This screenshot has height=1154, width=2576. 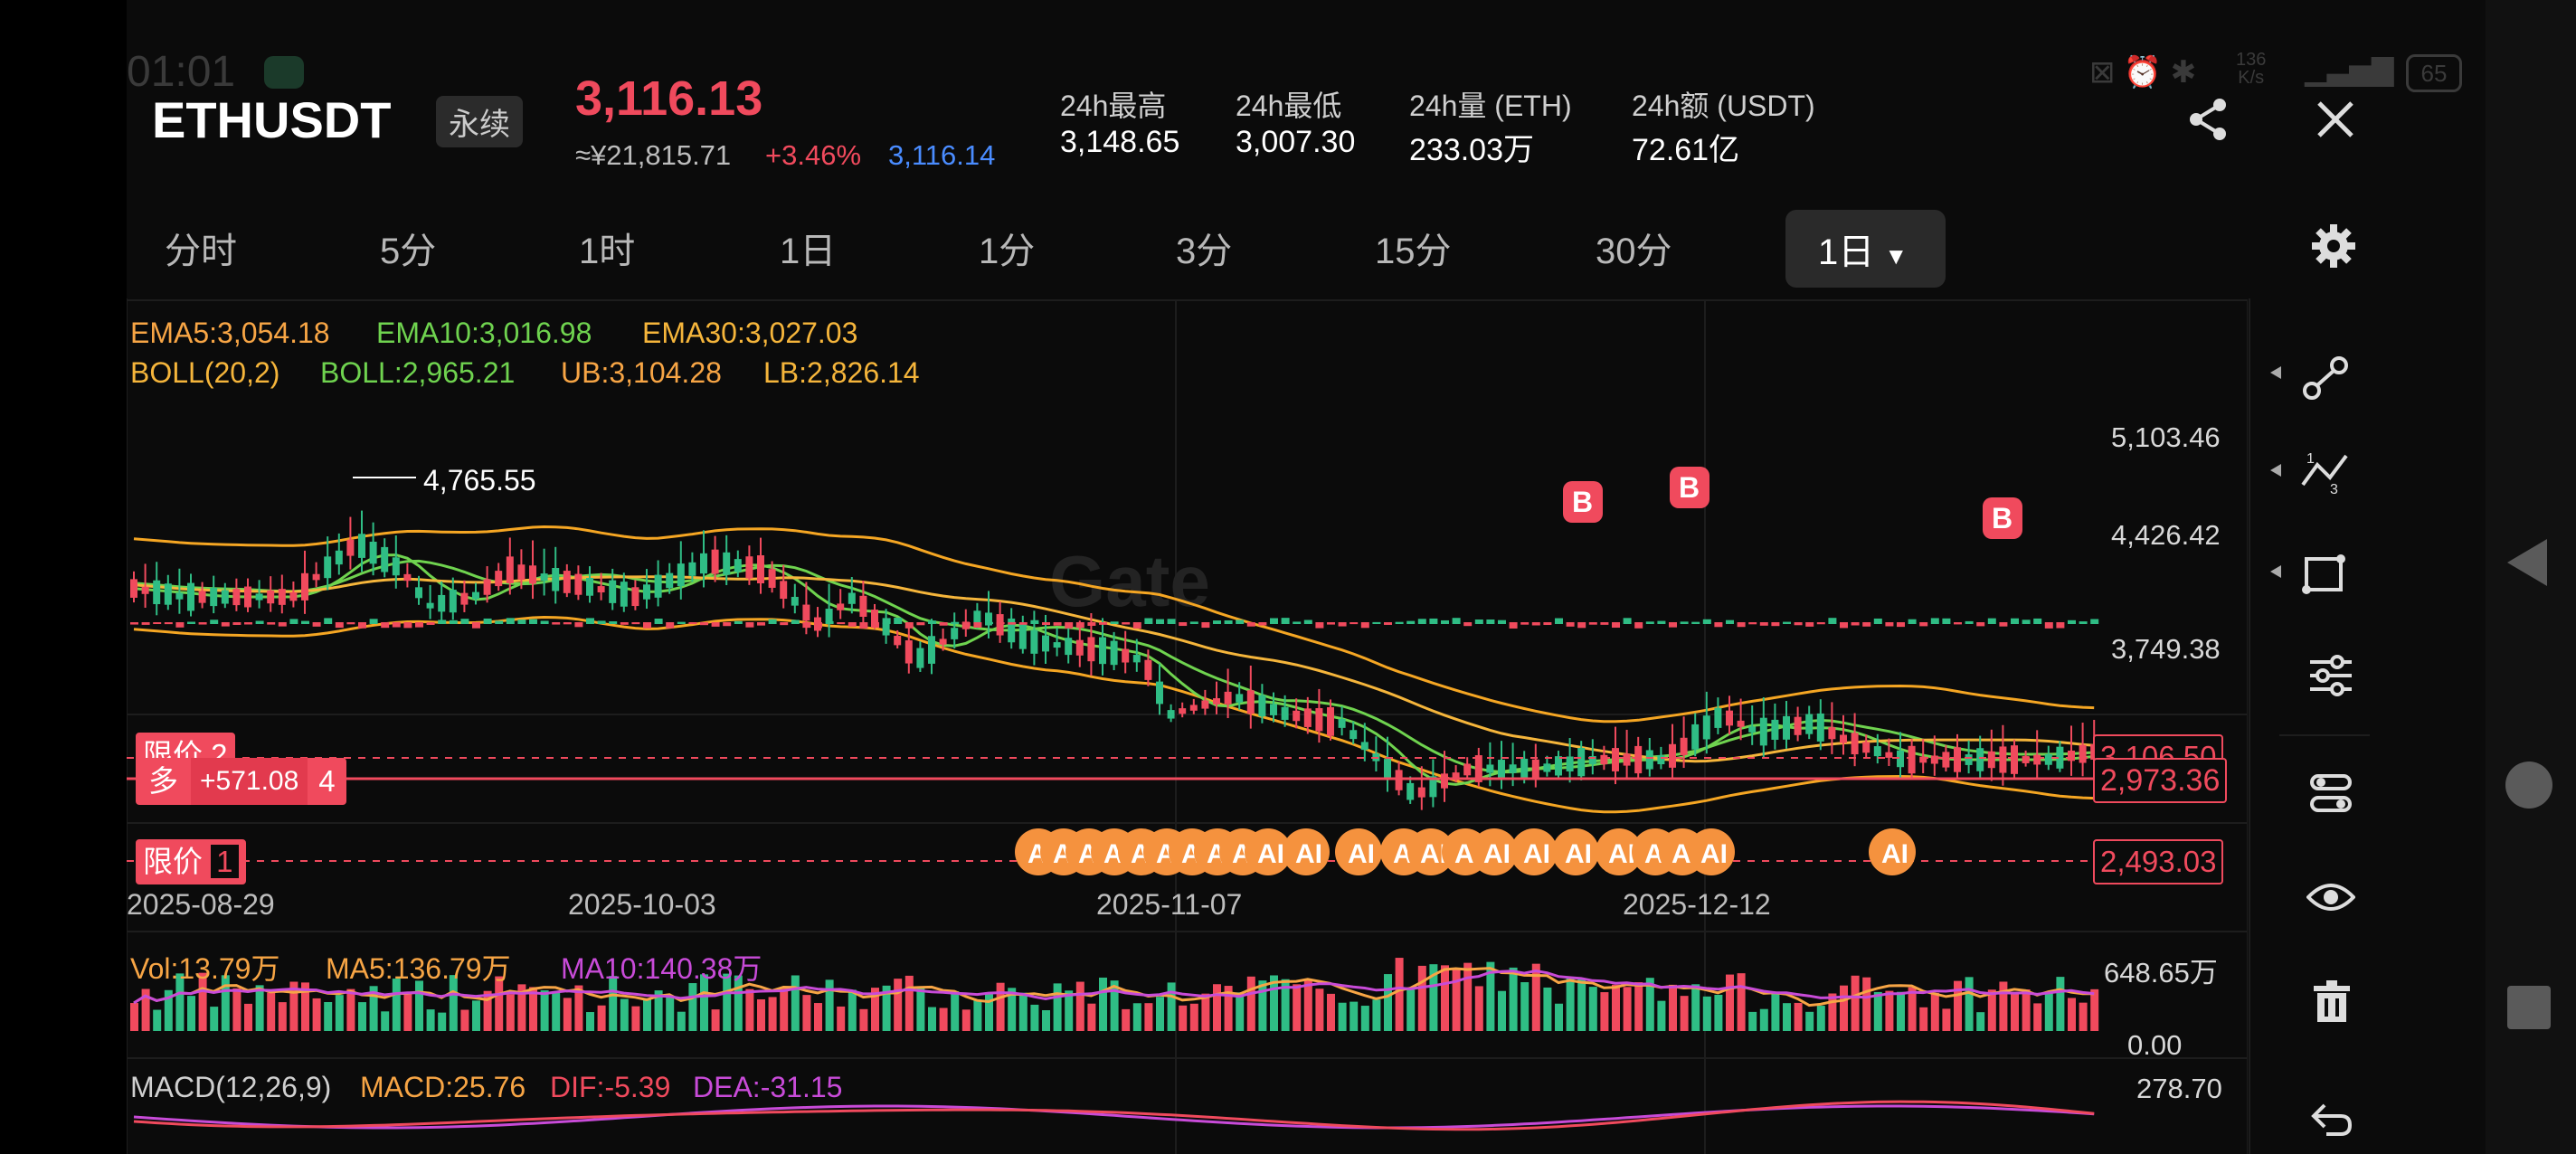 I want to click on tab-interval-1d: 1日, so click(x=808, y=251).